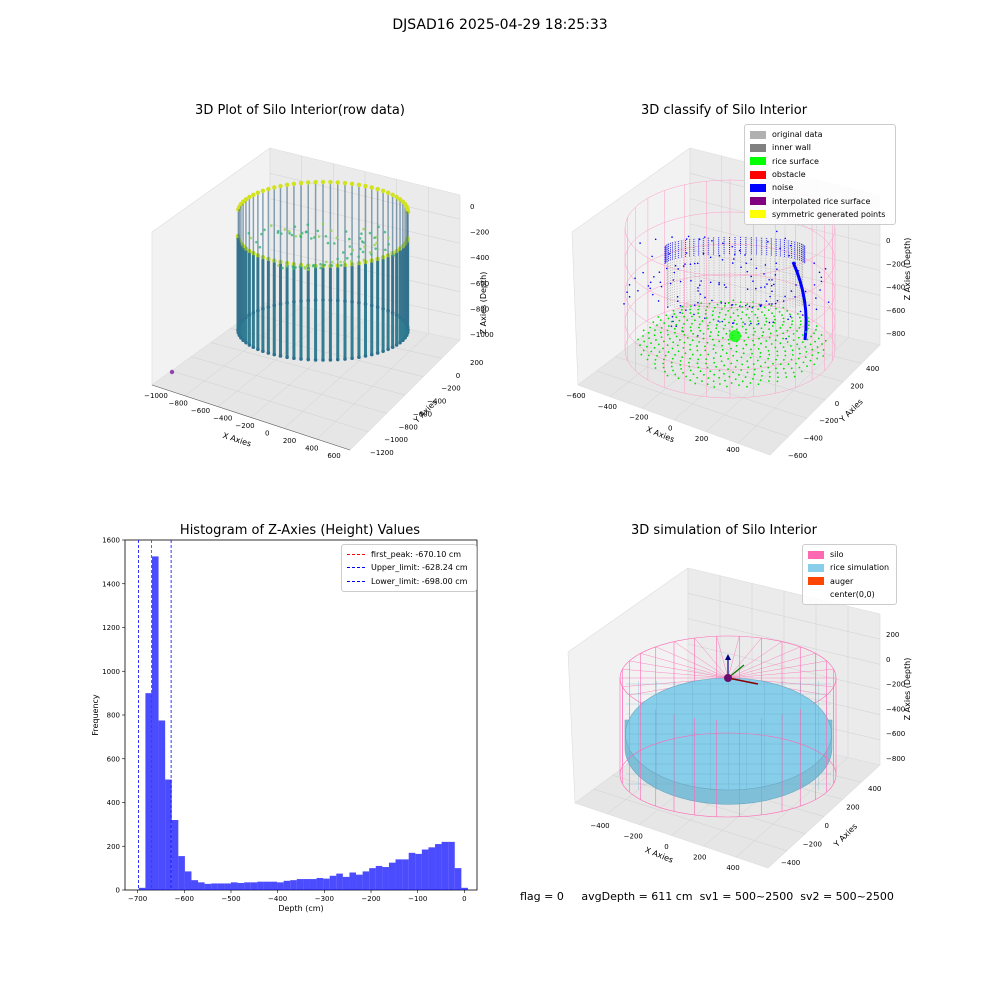 The height and width of the screenshot is (1000, 1000). I want to click on classify-z-axis-label: Z Axies (Depth), so click(907, 269).